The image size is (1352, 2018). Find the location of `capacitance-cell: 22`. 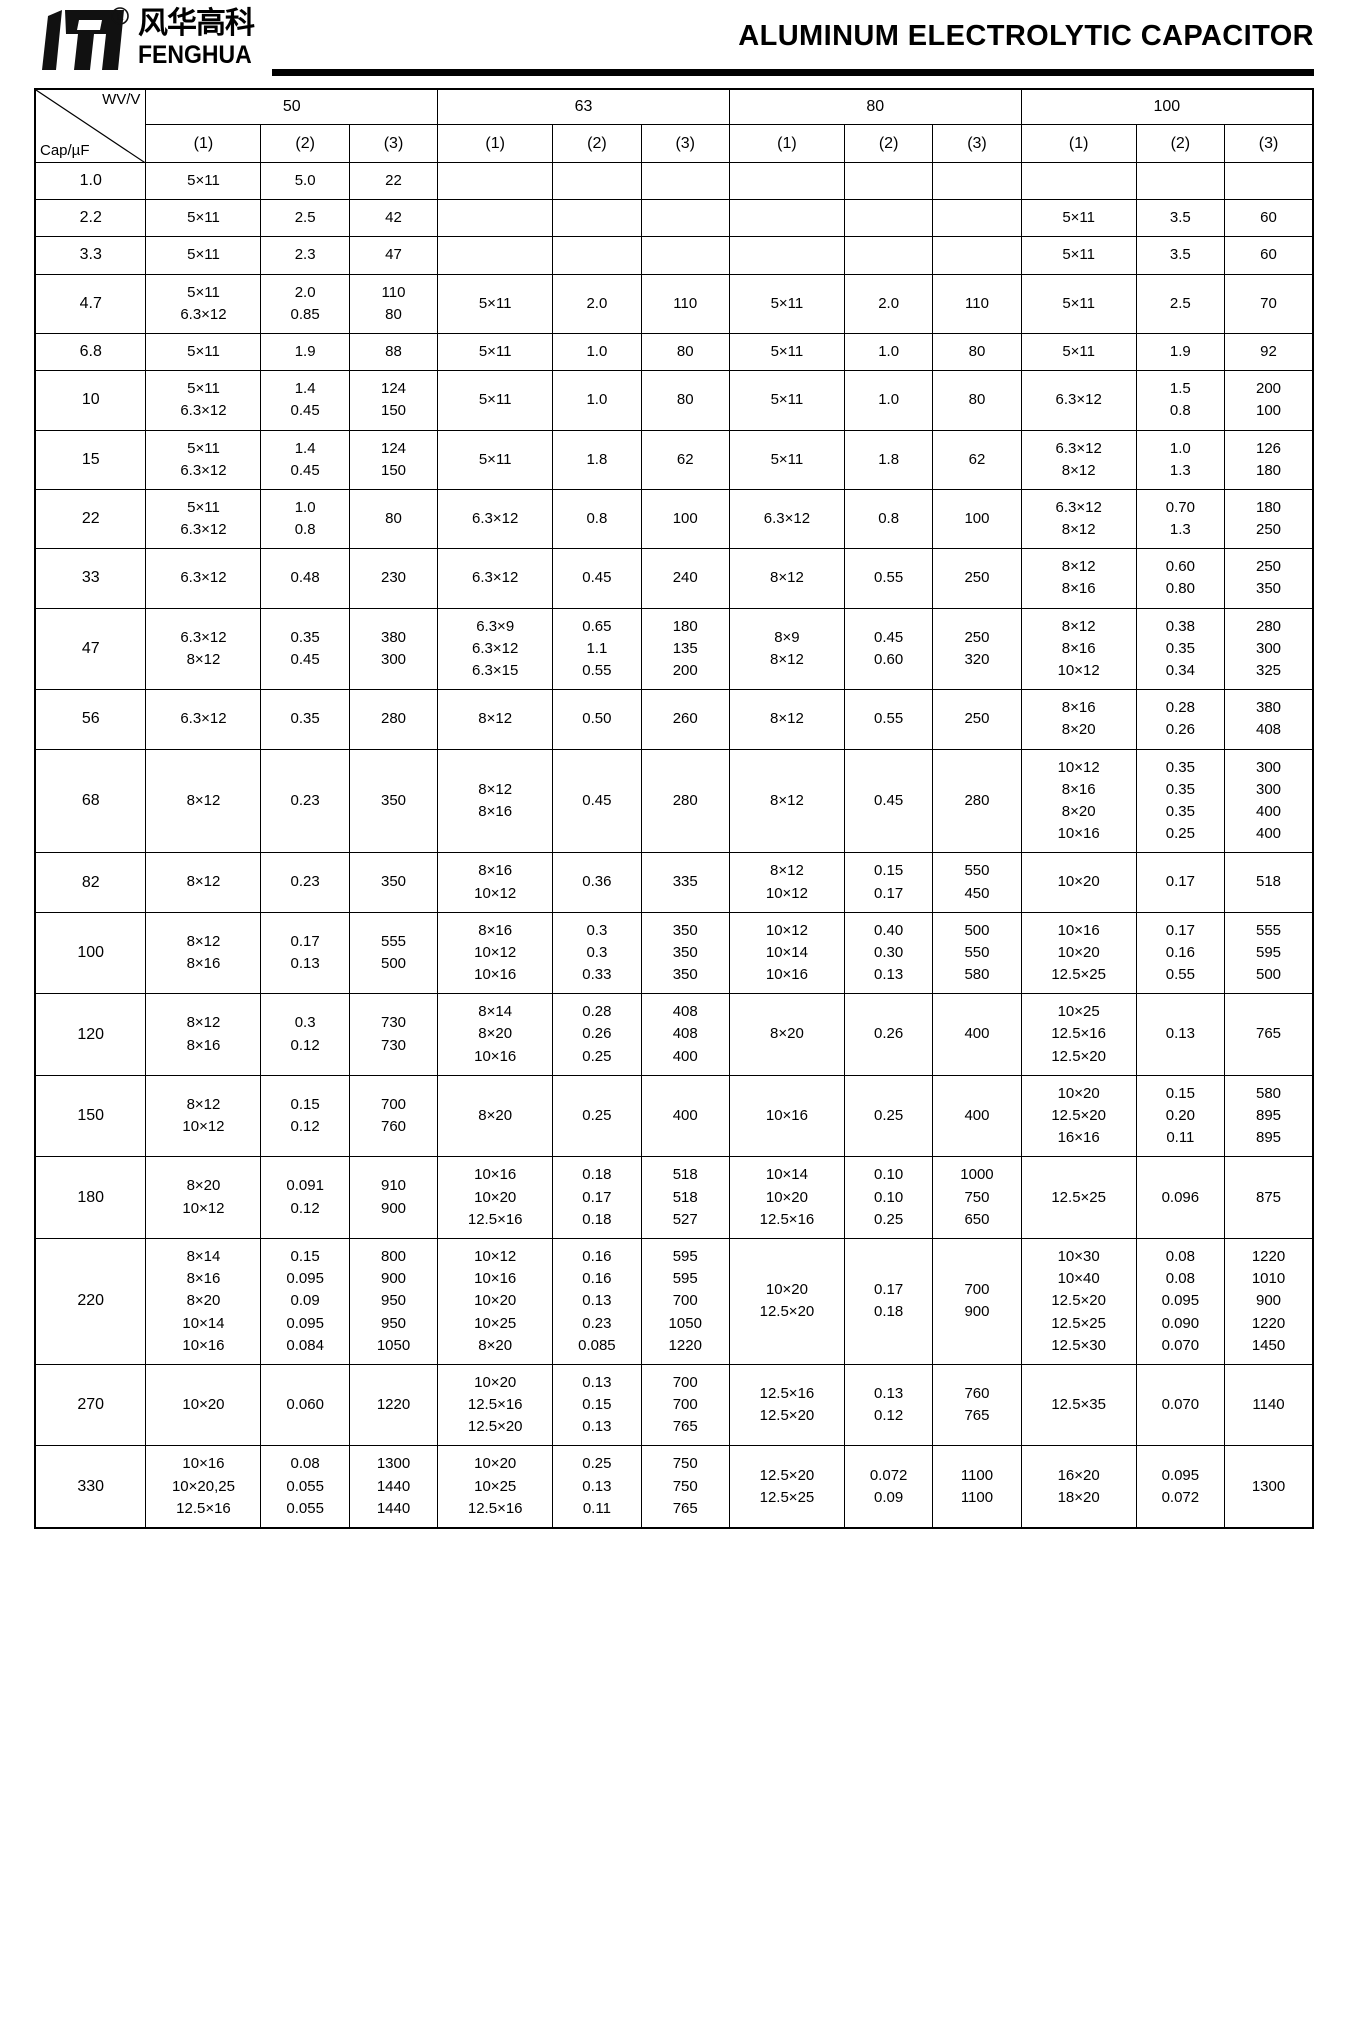

capacitance-cell: 22 is located at coordinates (90, 519).